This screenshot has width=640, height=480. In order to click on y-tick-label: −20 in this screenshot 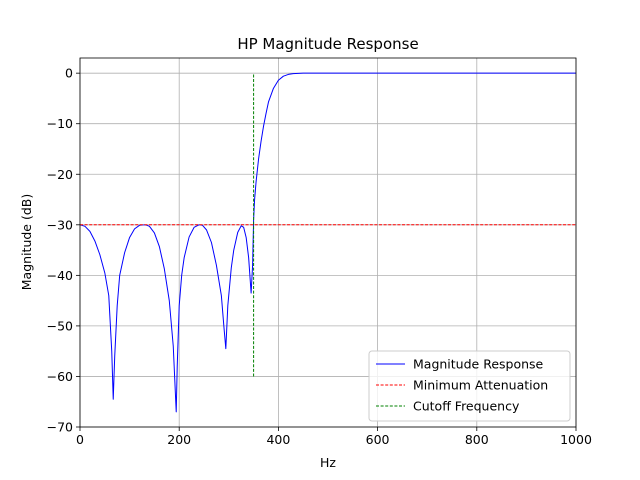, I will do `click(60, 174)`.